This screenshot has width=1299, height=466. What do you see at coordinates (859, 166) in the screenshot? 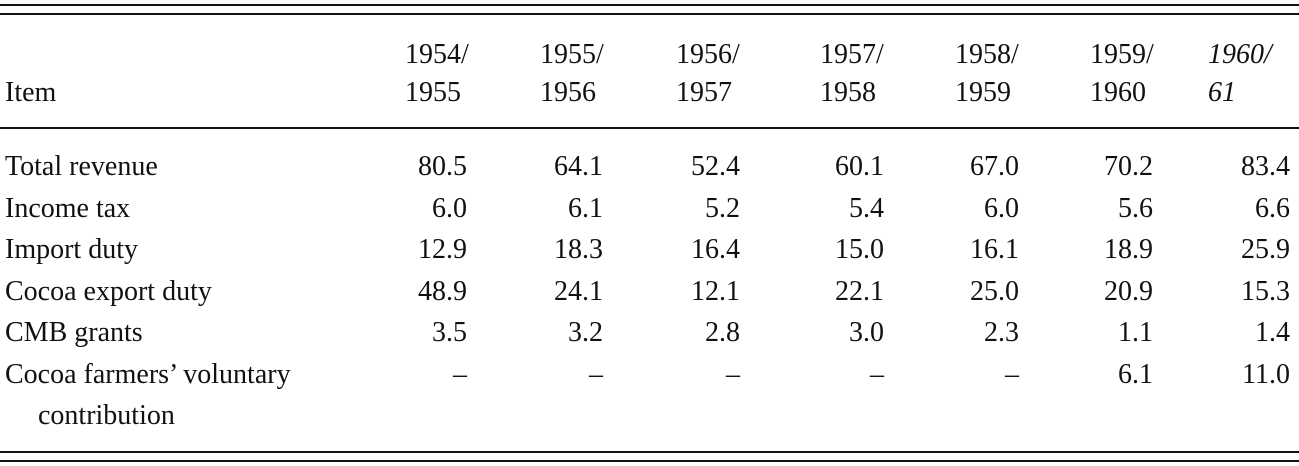
I see `value-cell: 60.1` at bounding box center [859, 166].